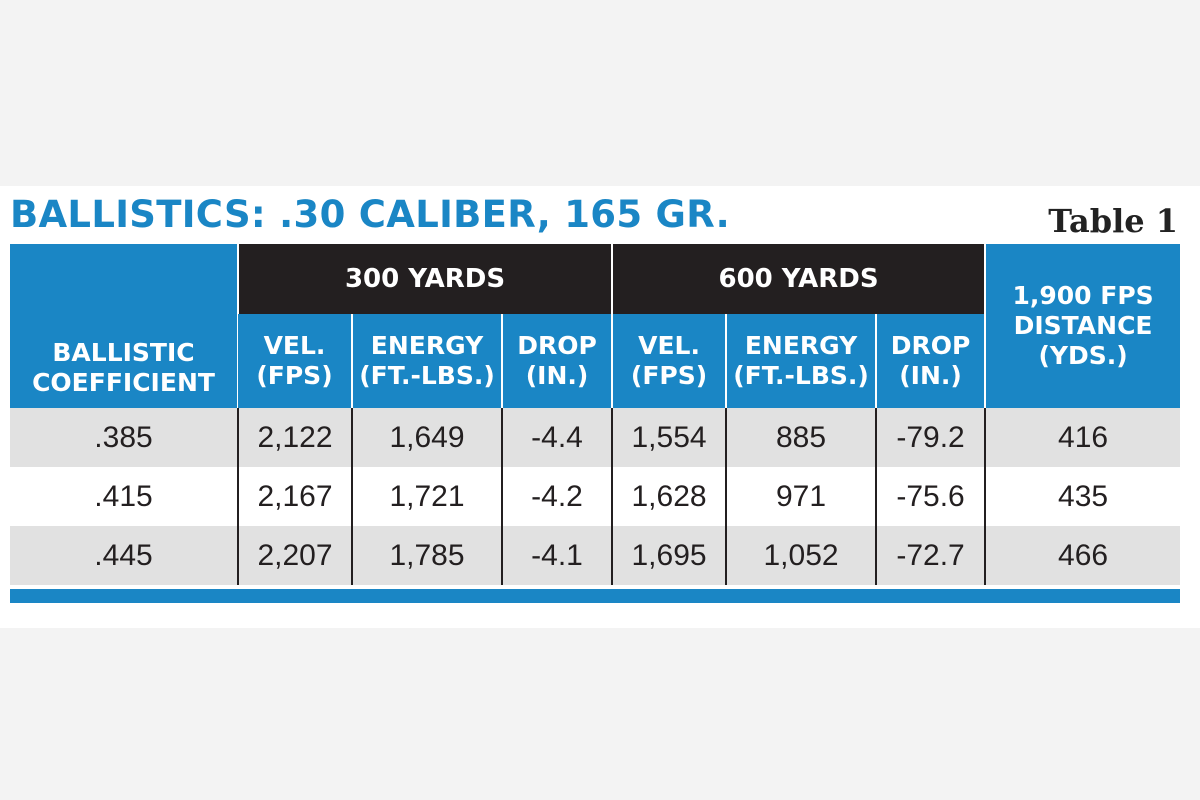 The height and width of the screenshot is (800, 1200). What do you see at coordinates (294, 496) in the screenshot?
I see `cell-vel-300: 2,167` at bounding box center [294, 496].